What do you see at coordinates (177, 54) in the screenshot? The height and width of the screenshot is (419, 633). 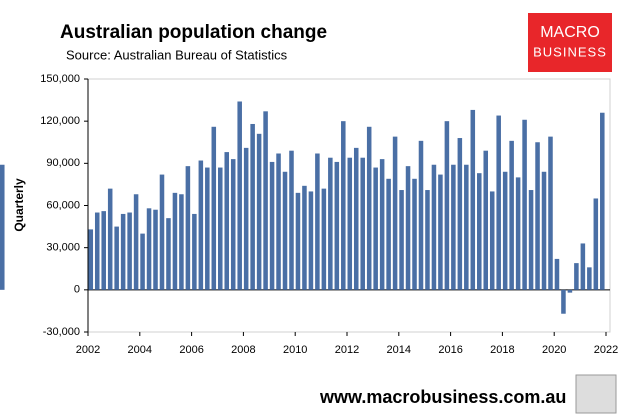 I see `chart-subtitle: Source: Australian Bureau of Statistics` at bounding box center [177, 54].